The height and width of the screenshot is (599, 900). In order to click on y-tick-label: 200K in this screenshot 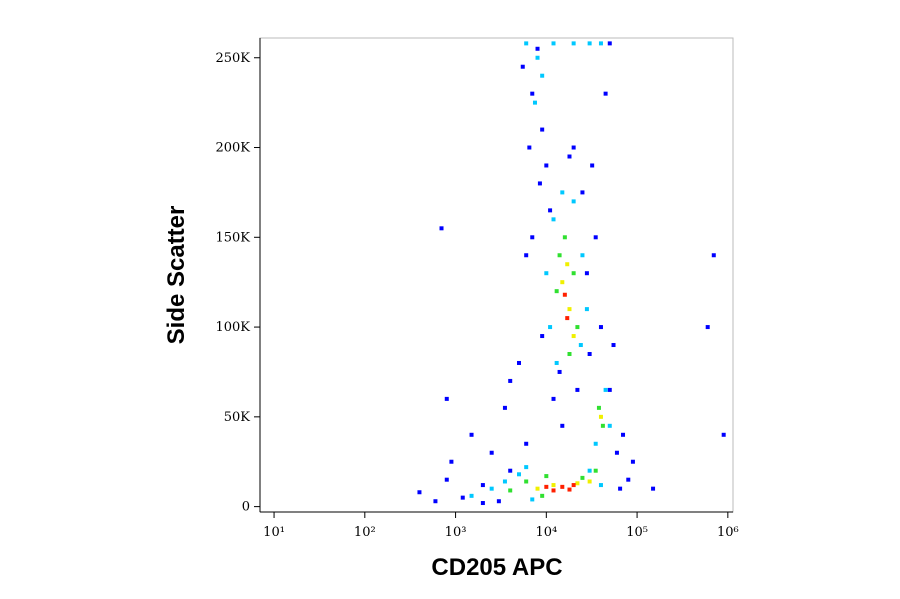, I will do `click(232, 148)`.